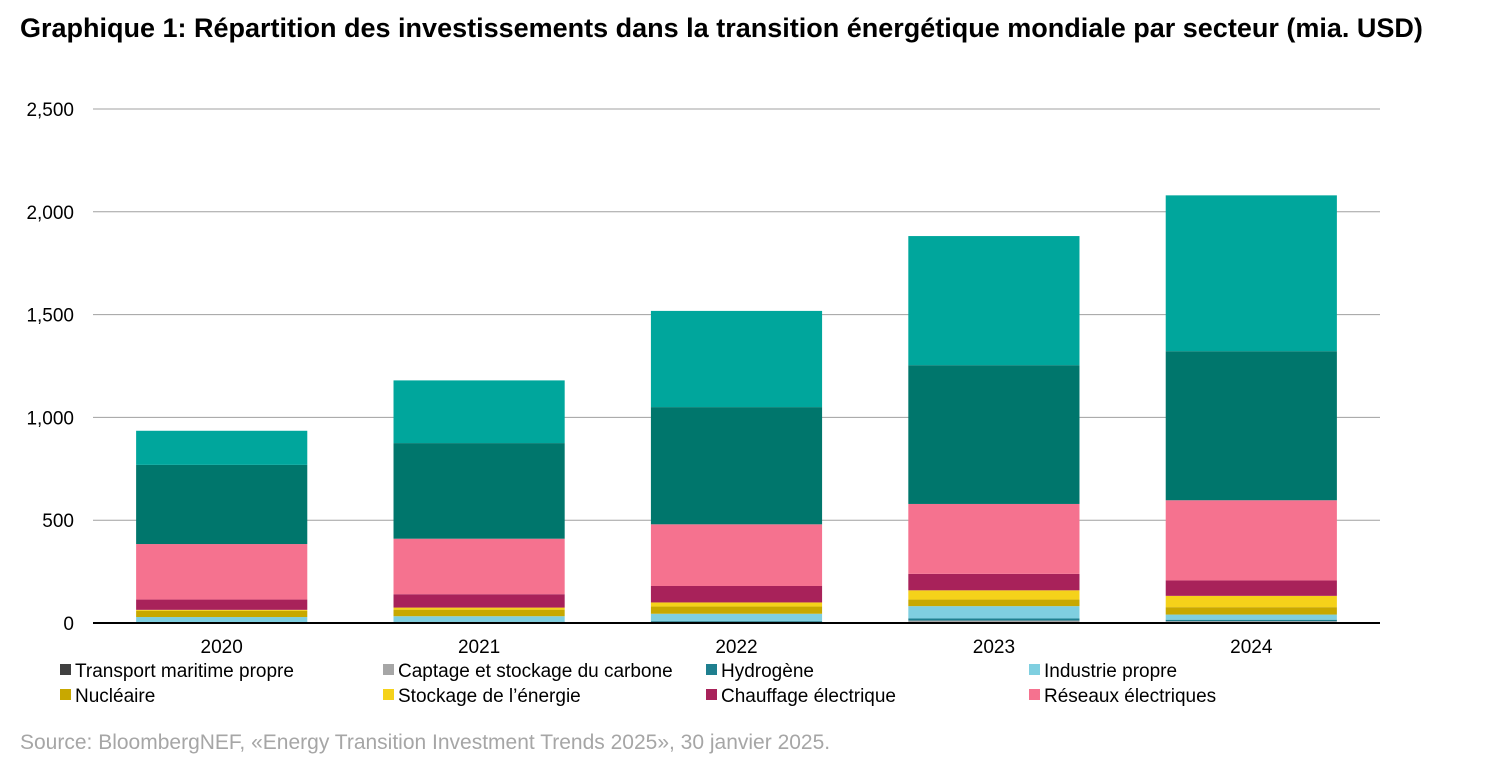 The width and height of the screenshot is (1500, 773). I want to click on y-tick-label: 0, so click(68, 624).